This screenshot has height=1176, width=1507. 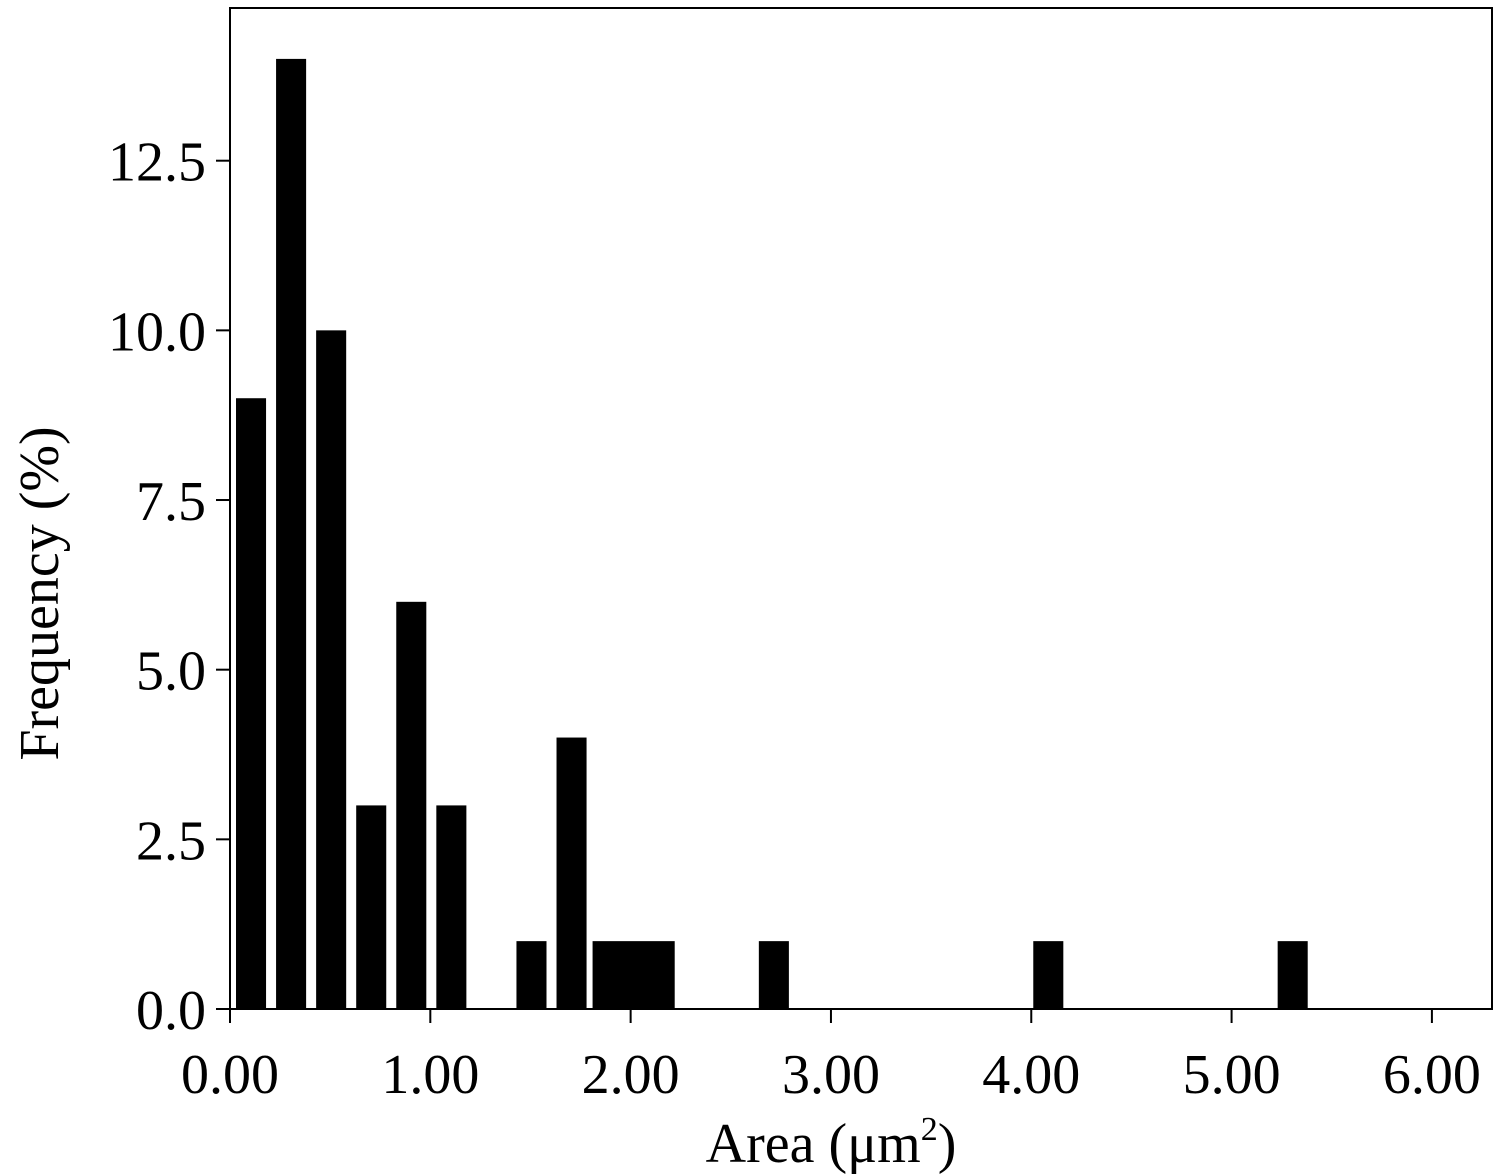 I want to click on x-tick-label-3: 3.00, so click(x=831, y=1075).